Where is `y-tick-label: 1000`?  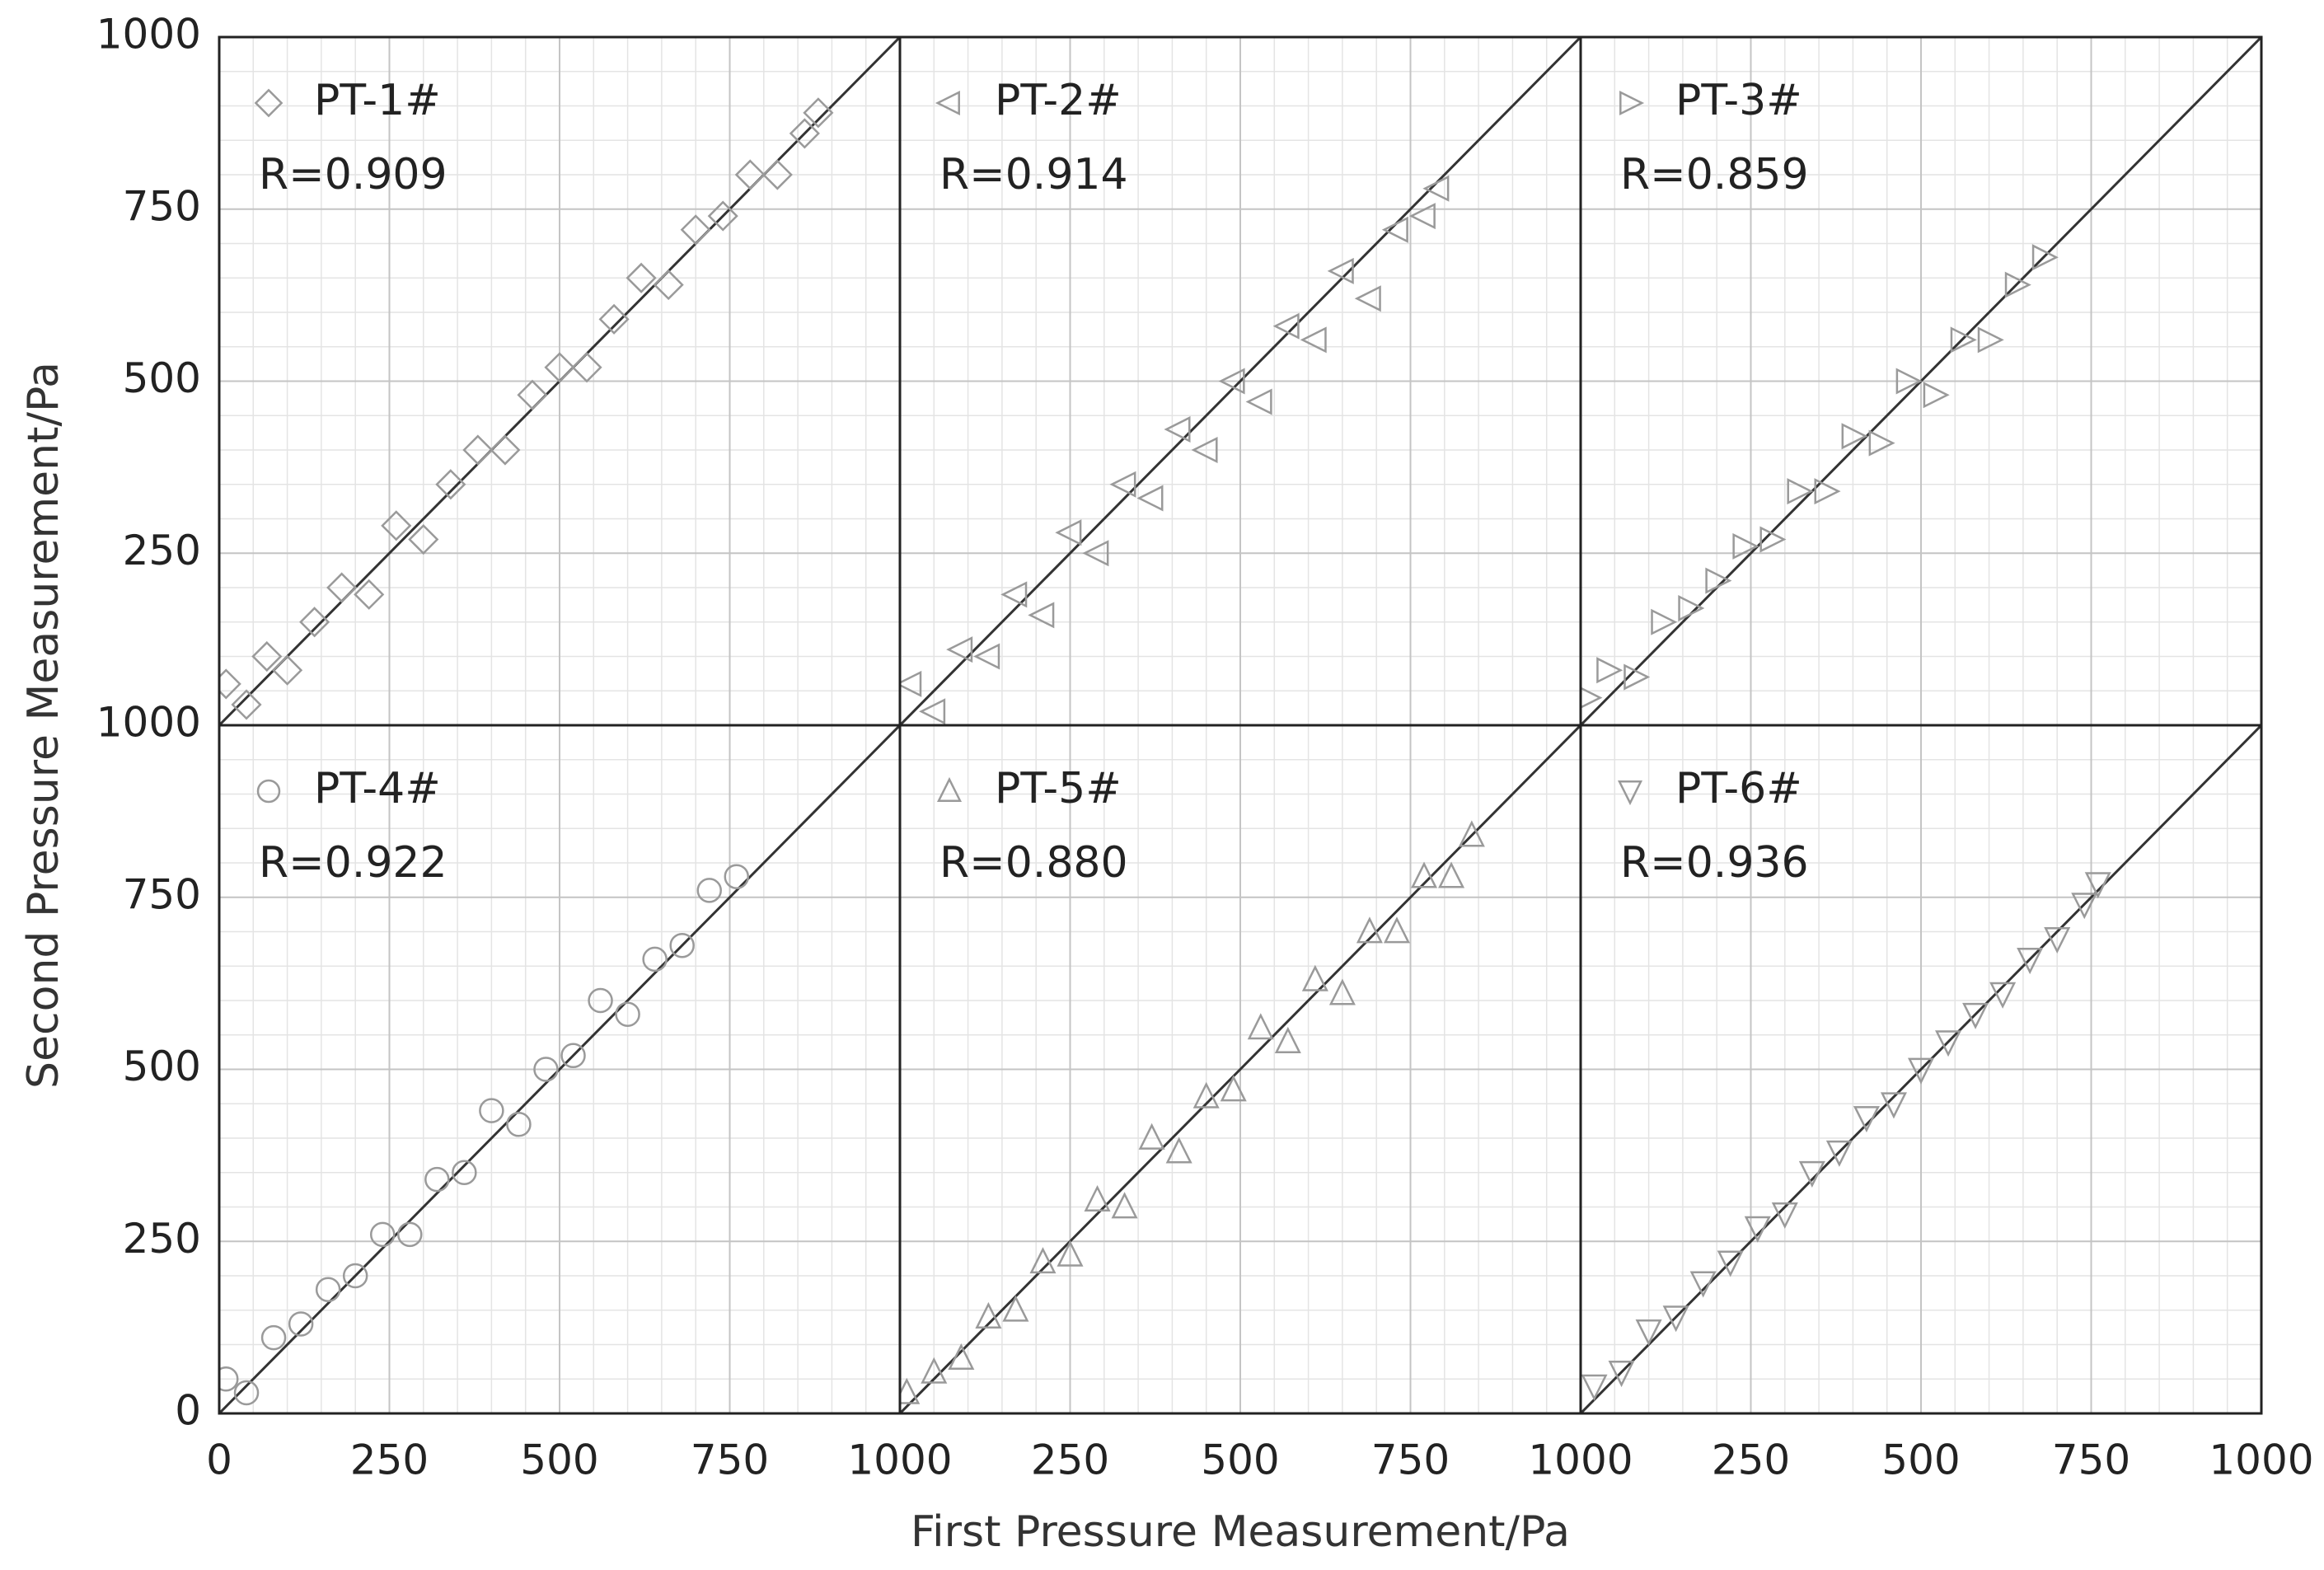
y-tick-label: 1000 is located at coordinates (148, 723).